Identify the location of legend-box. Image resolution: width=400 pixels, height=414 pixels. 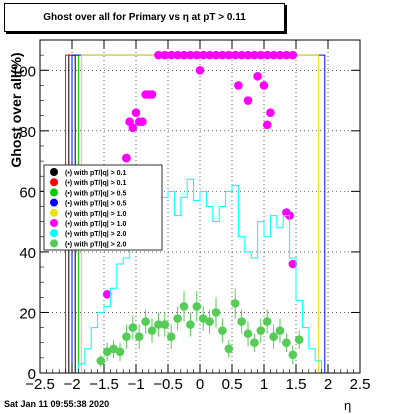
(103, 207).